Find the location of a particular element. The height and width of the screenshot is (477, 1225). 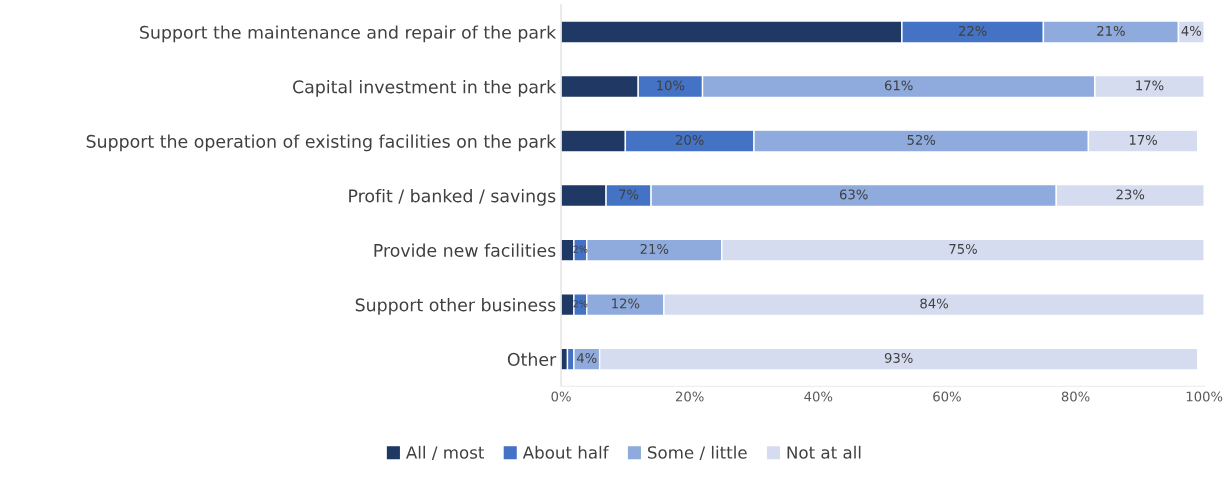

legend-label: Some / little is located at coordinates (697, 453).